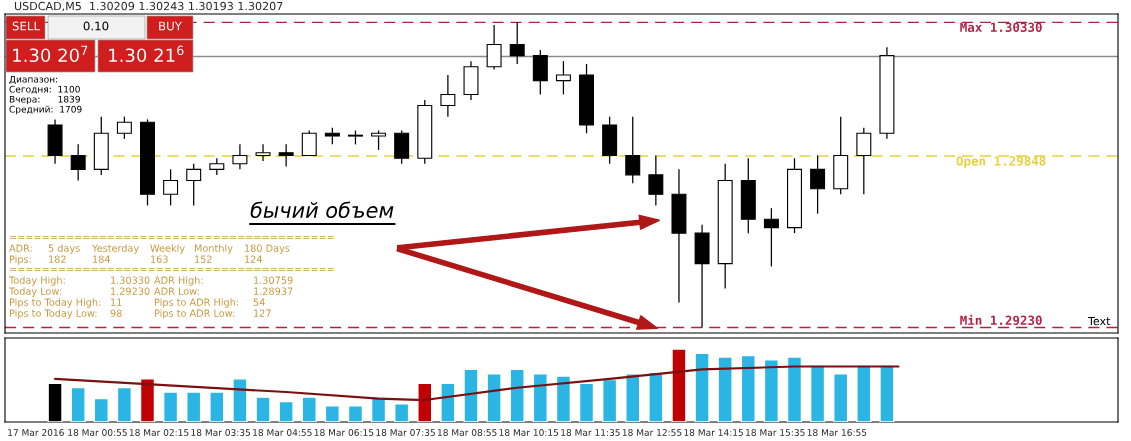  Describe the element at coordinates (273, 280) in the screenshot. I see `annotation: 1.30759` at that location.